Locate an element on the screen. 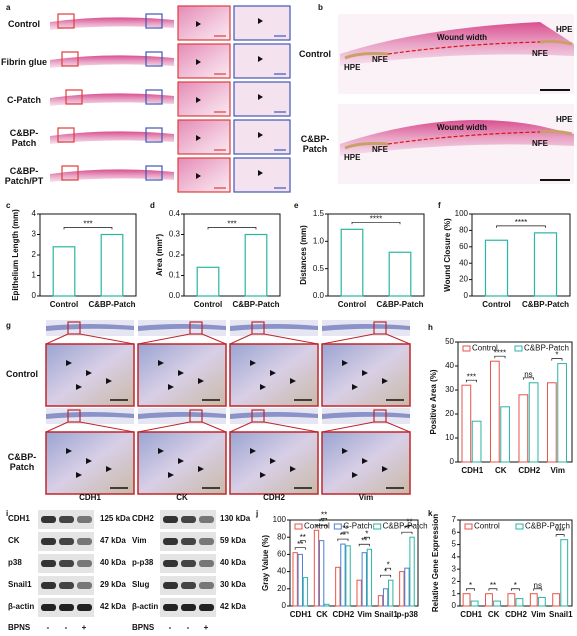 This screenshot has width=577, height=636. panel-label: g is located at coordinates (8, 325).